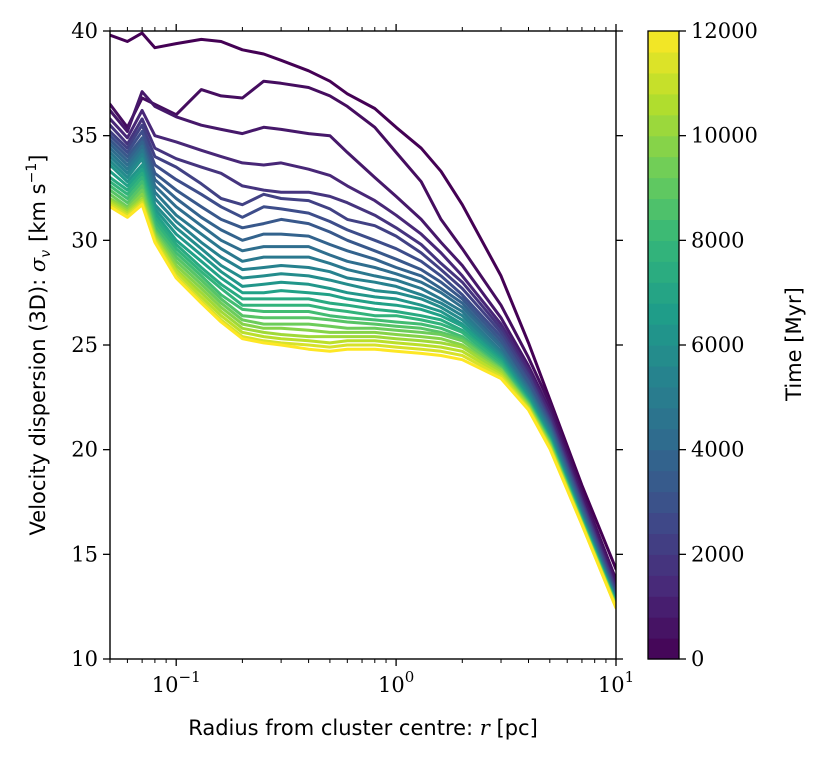  I want to click on x-axis-label-unit: [pc], so click(514, 728).